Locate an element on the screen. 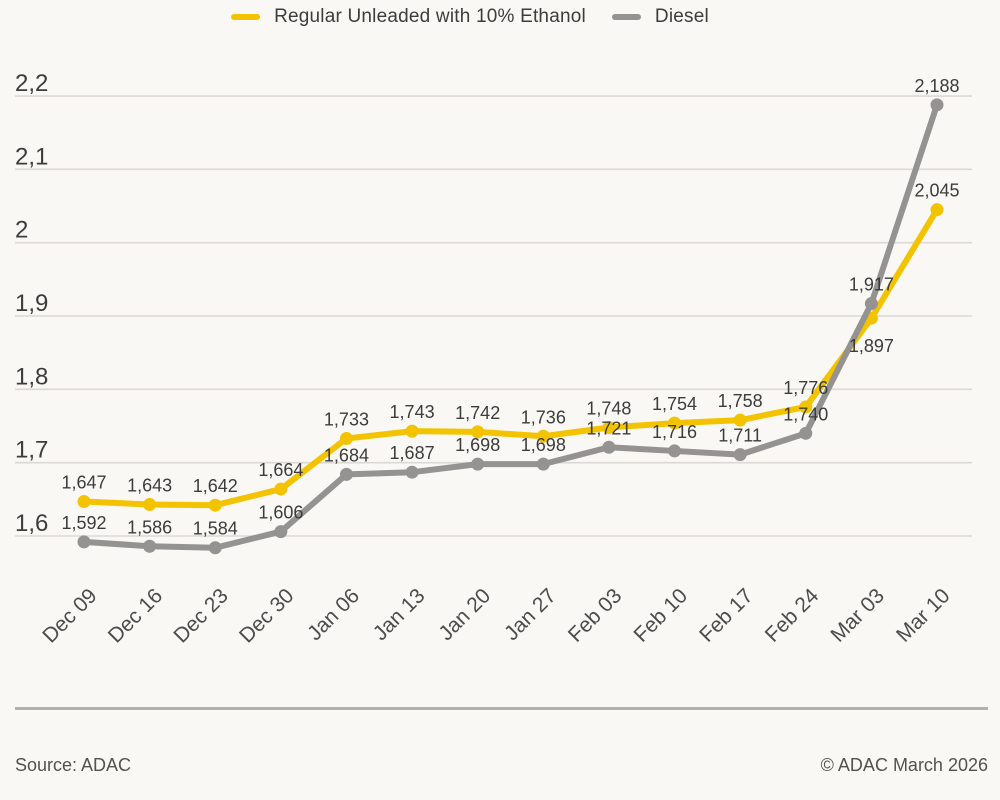 The height and width of the screenshot is (800, 1000). legend-swatch-diesel-icon is located at coordinates (626, 17).